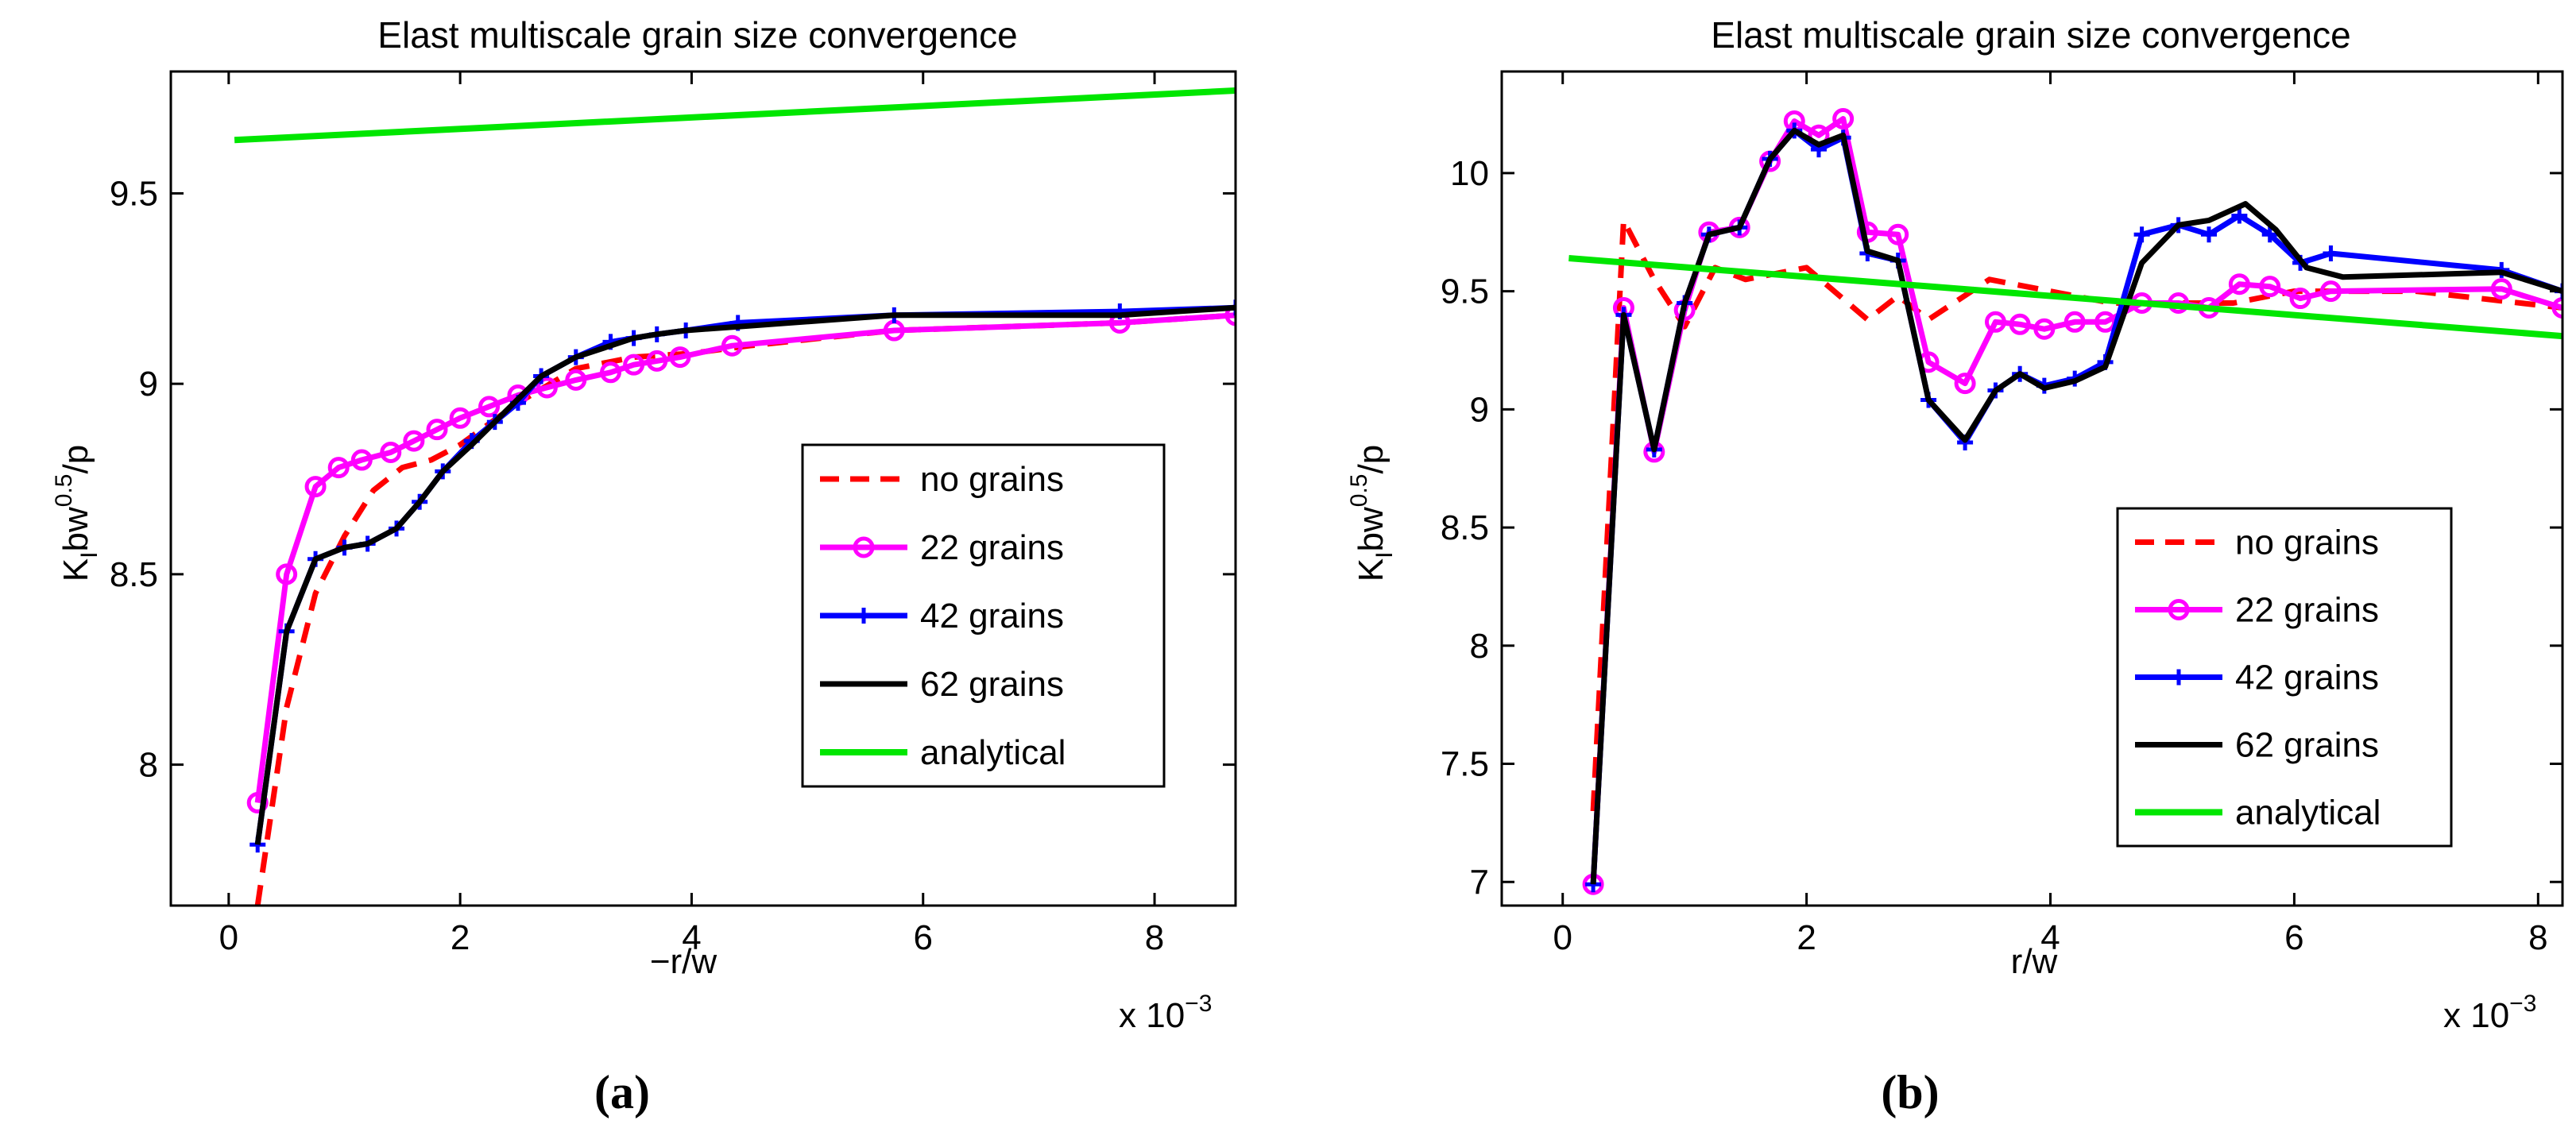 The height and width of the screenshot is (1128, 2576). What do you see at coordinates (1910, 1092) in the screenshot?
I see `panel-caption: (b)` at bounding box center [1910, 1092].